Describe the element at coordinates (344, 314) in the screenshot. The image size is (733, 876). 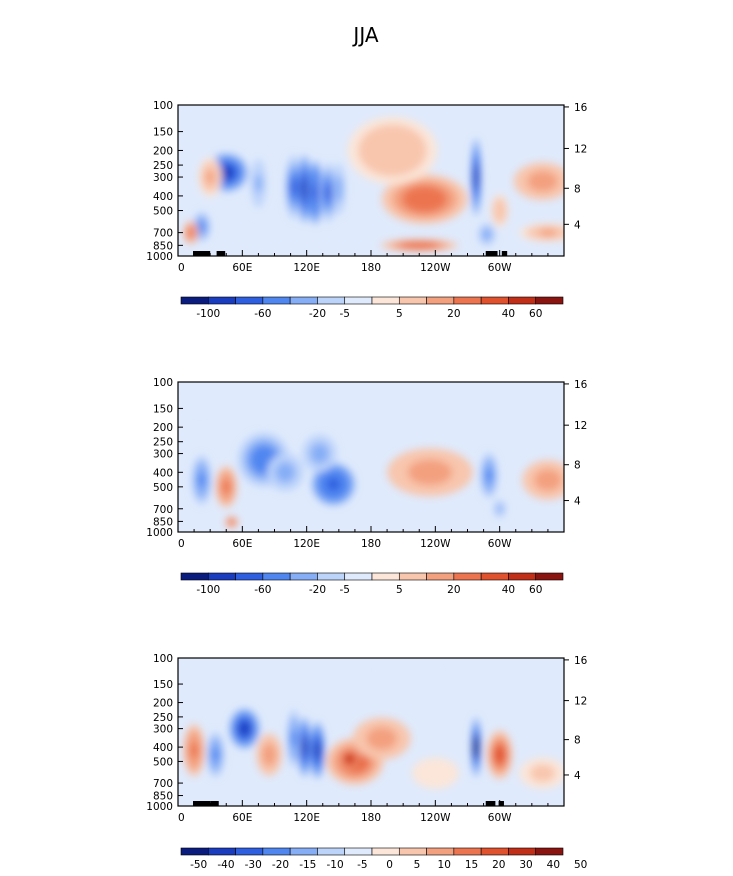
I see `colorbar-label: -5` at that location.